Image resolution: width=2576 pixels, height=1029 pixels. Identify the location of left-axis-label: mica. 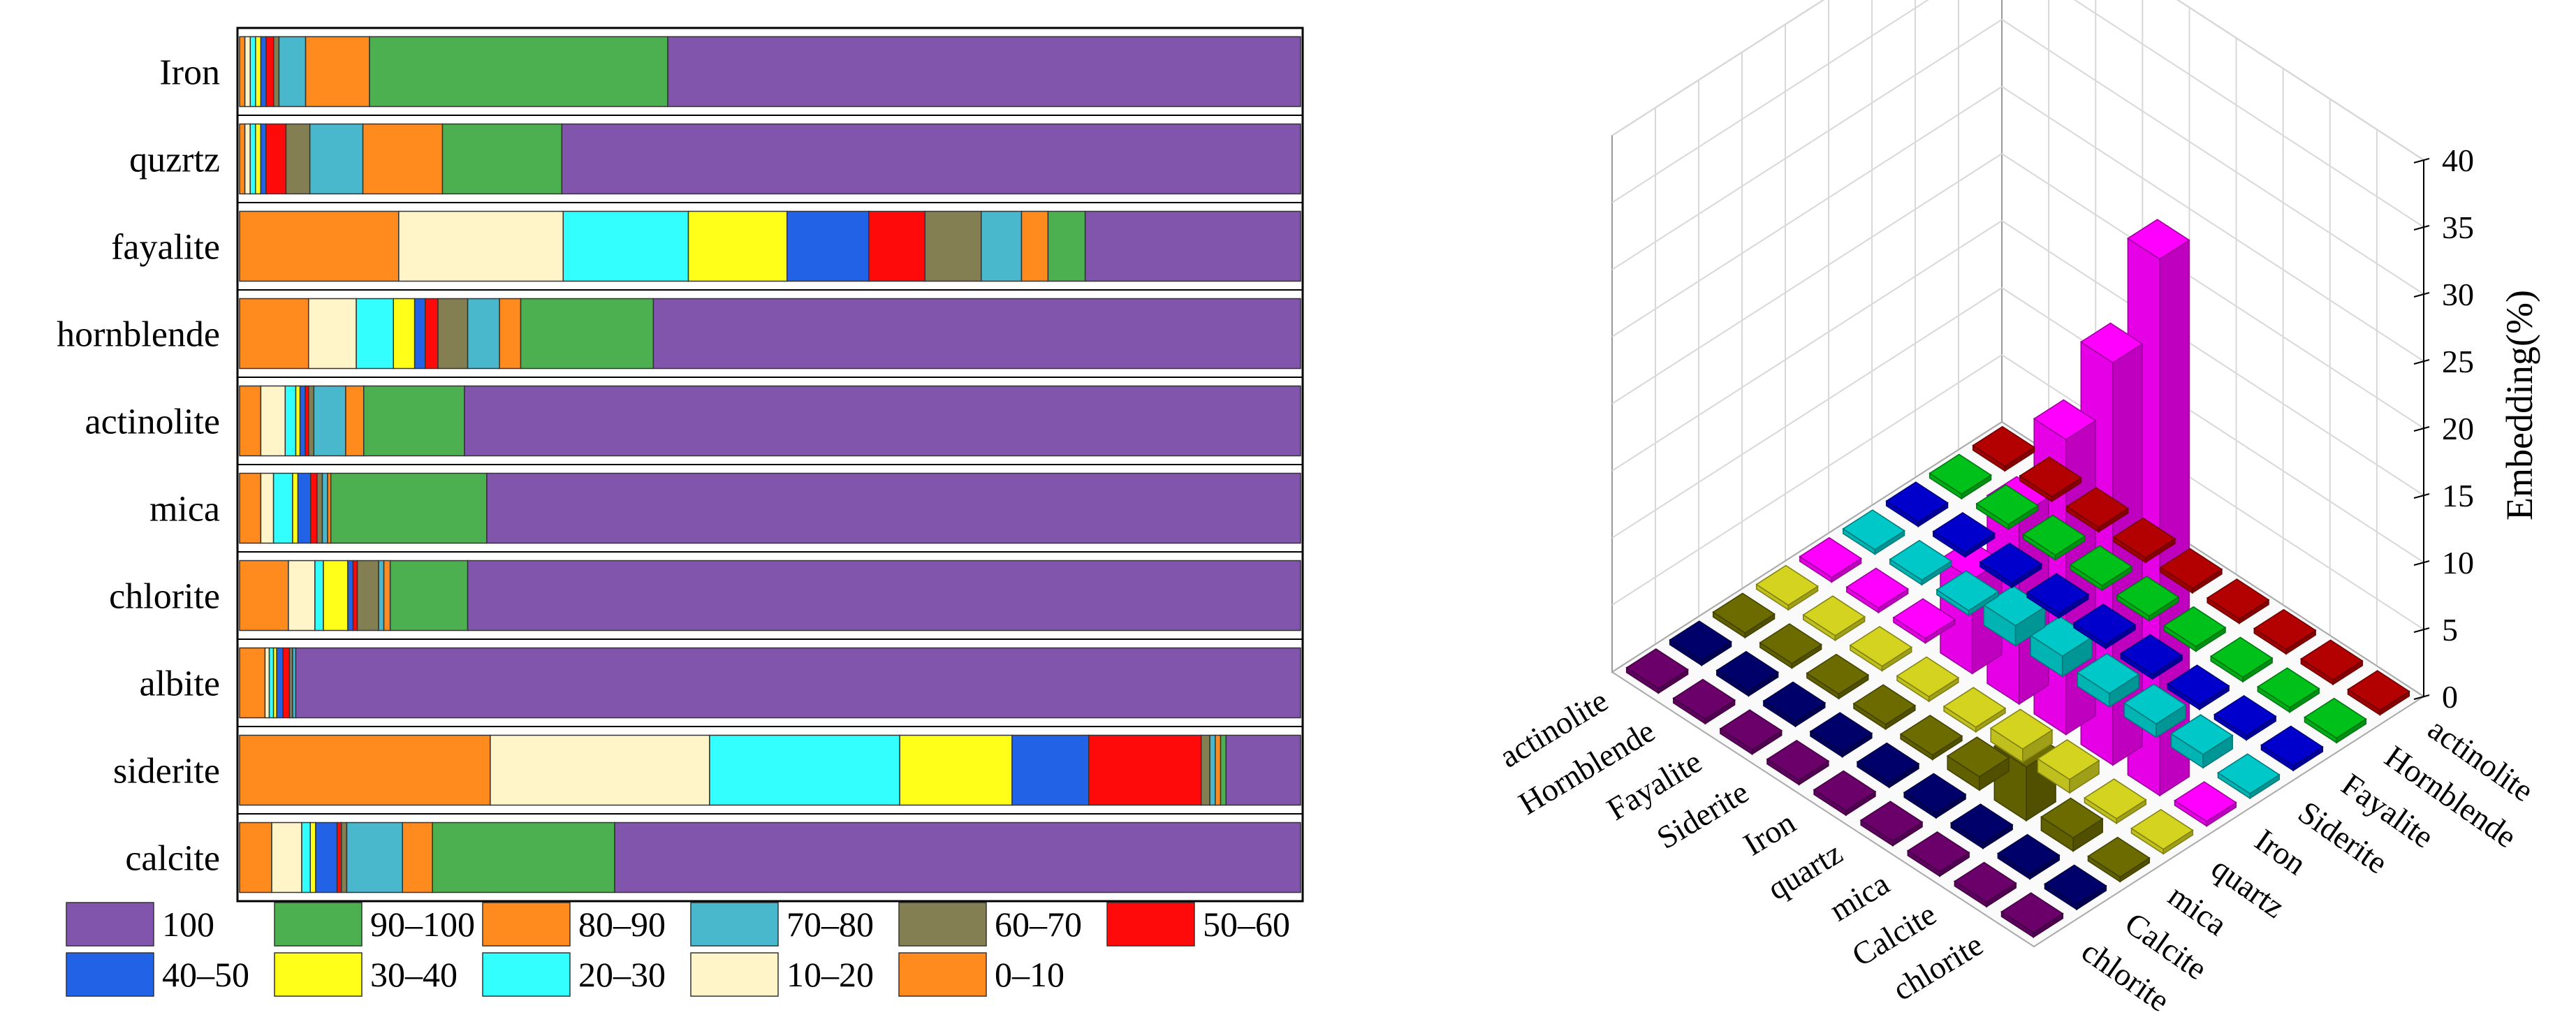
(1859, 897).